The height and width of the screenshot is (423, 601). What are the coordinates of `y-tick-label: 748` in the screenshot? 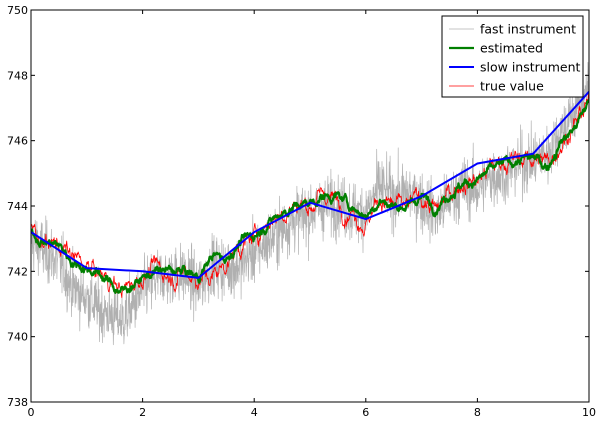 It's located at (17, 75).